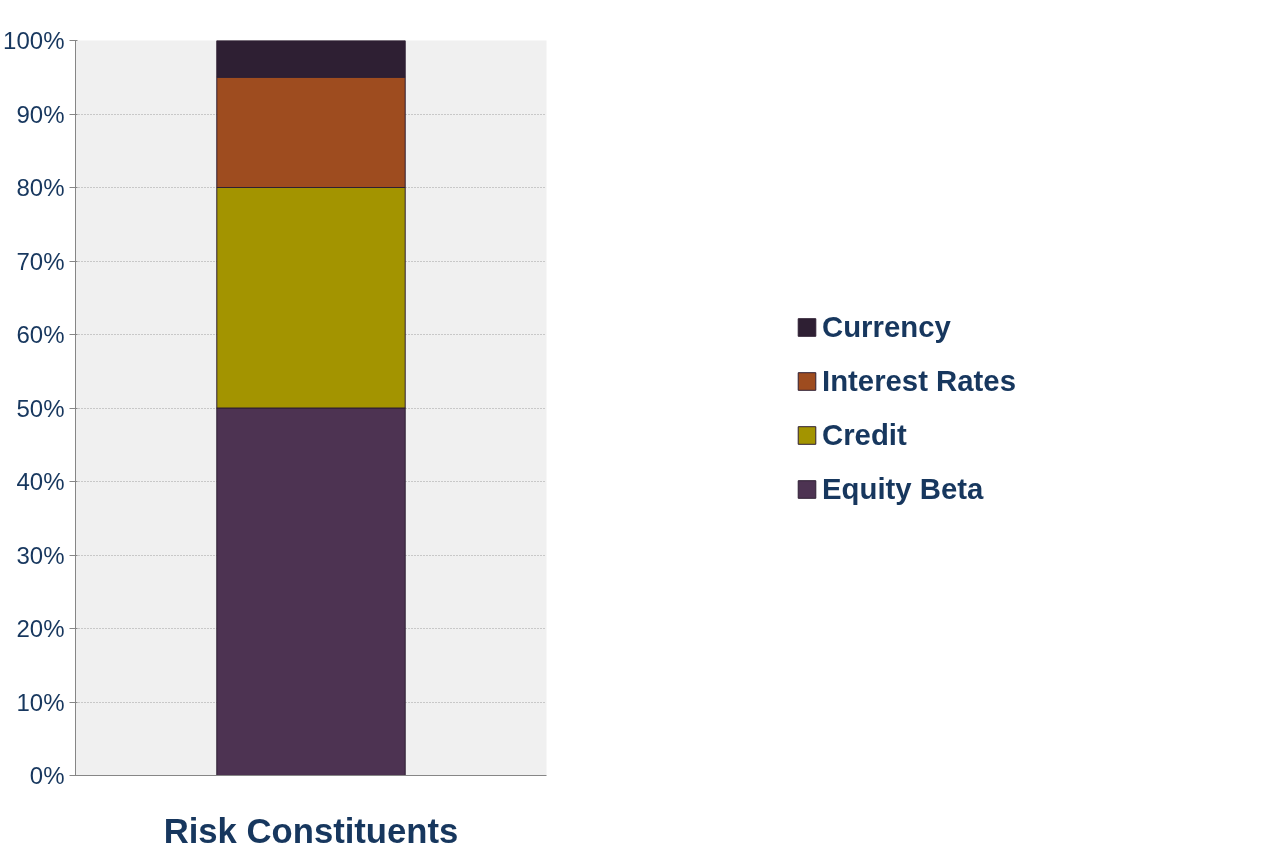 Image resolution: width=1270 pixels, height=859 pixels. Describe the element at coordinates (40, 702) in the screenshot. I see `y-tick-label: 10%` at that location.